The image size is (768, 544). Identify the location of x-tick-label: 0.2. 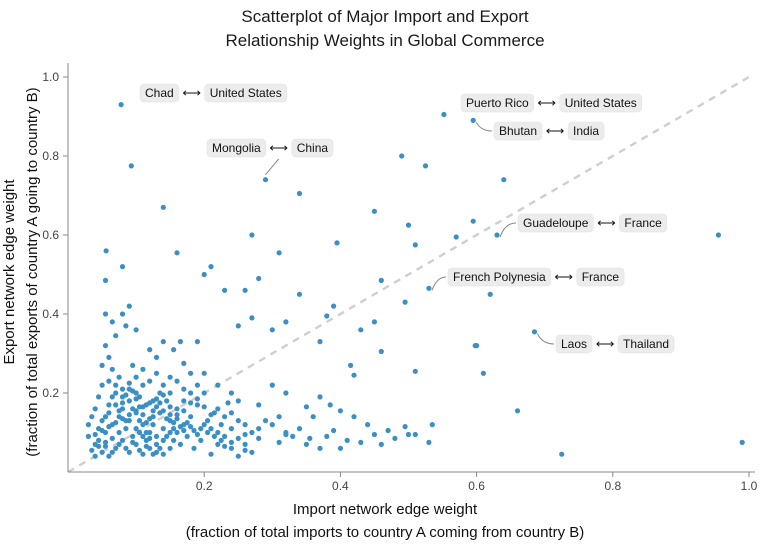
(204, 486).